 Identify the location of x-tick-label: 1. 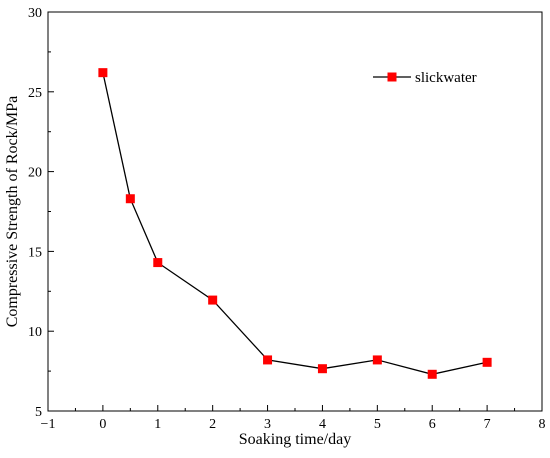
(157, 424).